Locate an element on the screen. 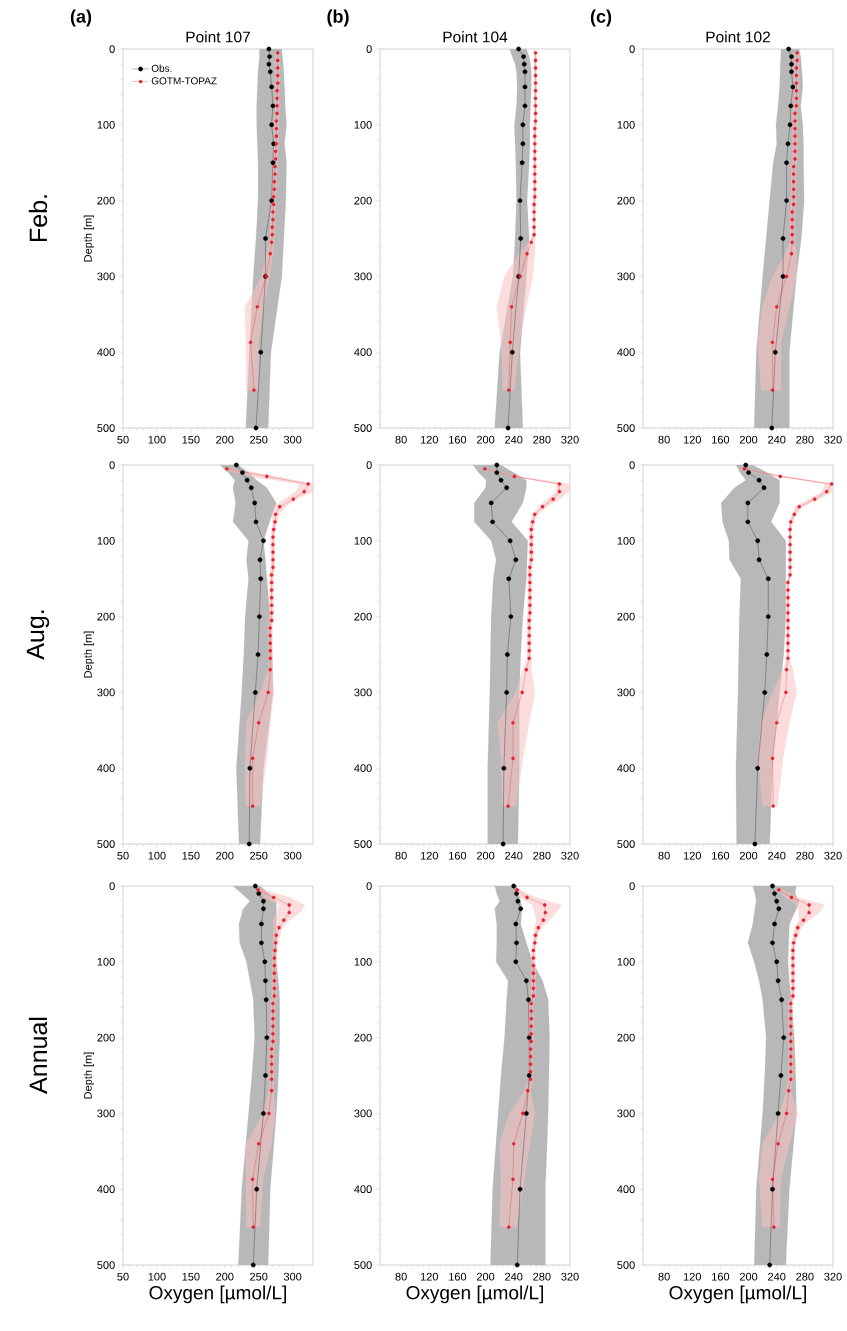  text: (b) is located at coordinates (338, 18).